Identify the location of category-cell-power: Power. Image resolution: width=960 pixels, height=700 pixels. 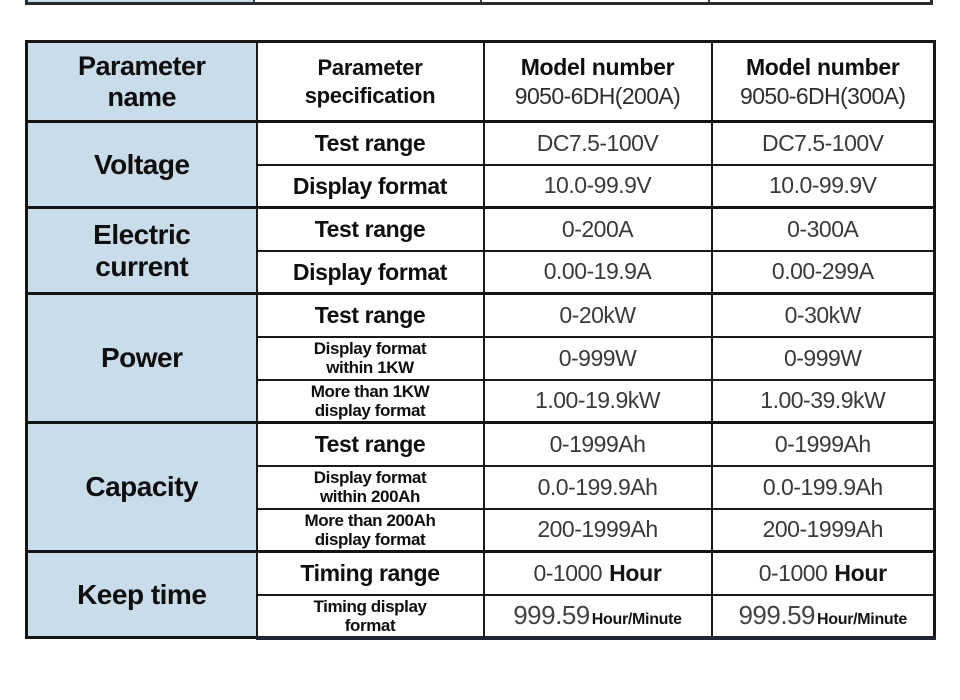
(141, 358).